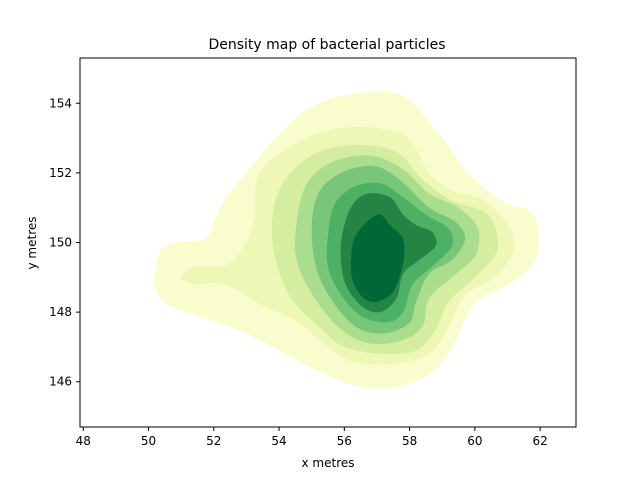 Image resolution: width=640 pixels, height=480 pixels. I want to click on y-tick-label: 146, so click(60, 382).